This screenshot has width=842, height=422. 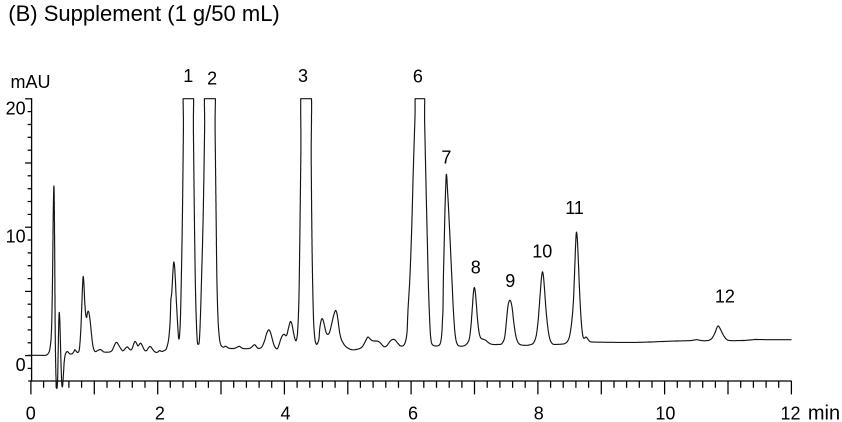 I want to click on svg-text: 4, so click(x=285, y=413).